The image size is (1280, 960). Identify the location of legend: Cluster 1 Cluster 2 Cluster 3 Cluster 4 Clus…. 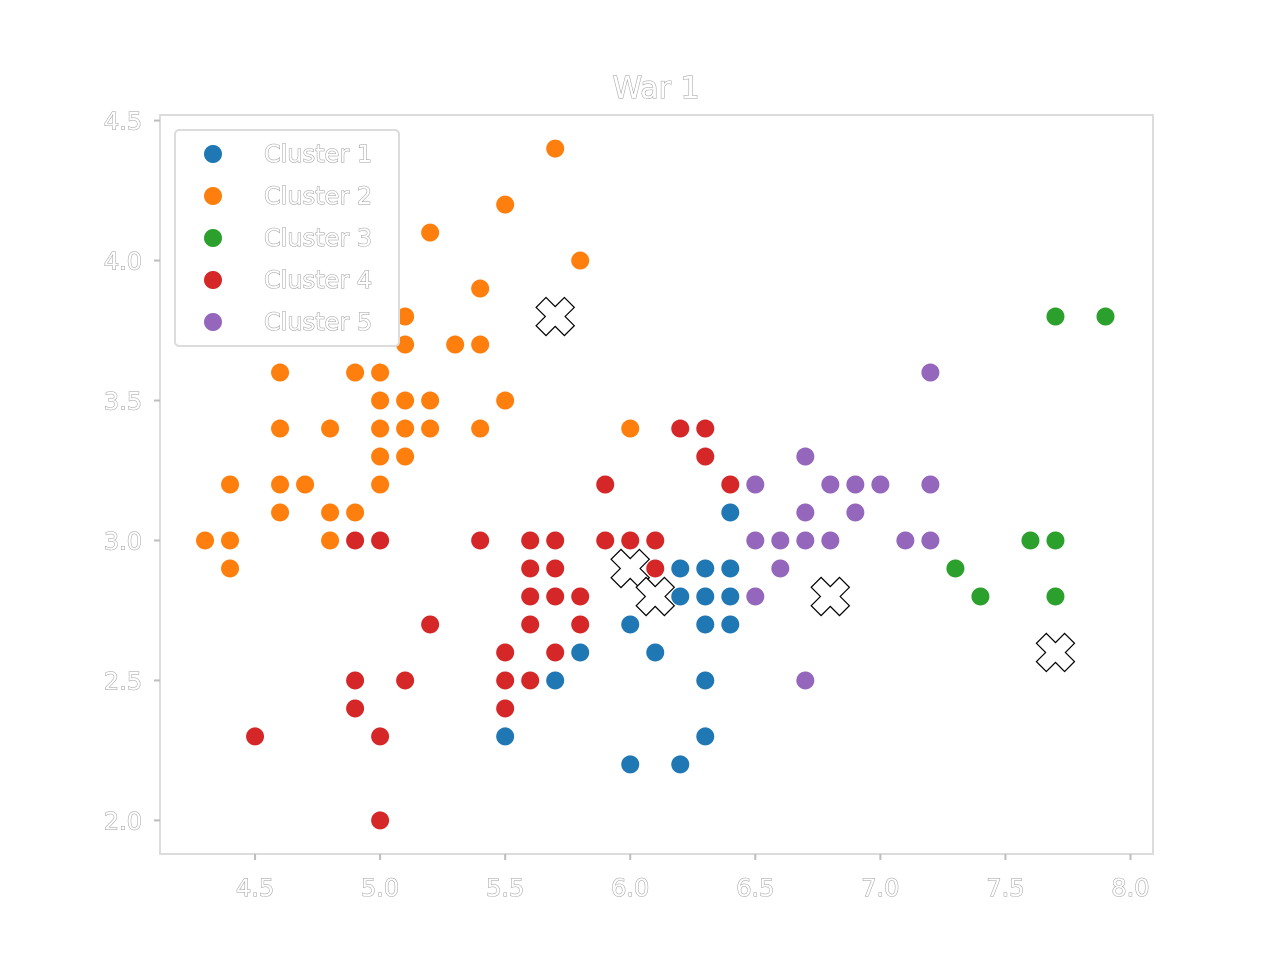
(287, 238).